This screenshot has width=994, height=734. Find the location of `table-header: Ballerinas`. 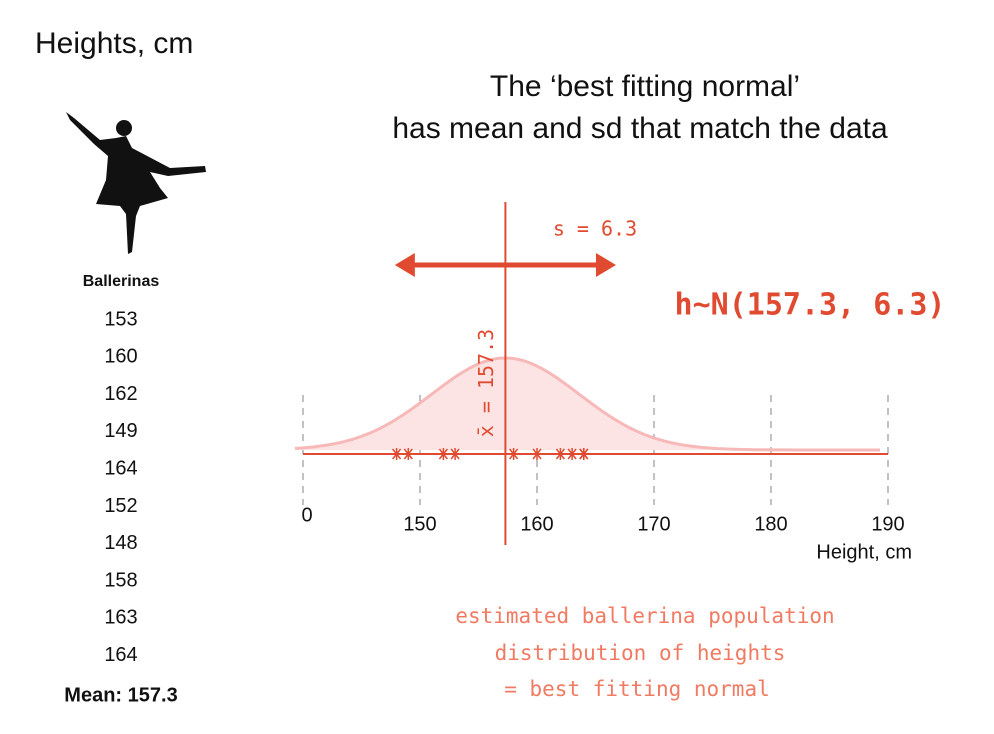

table-header: Ballerinas is located at coordinates (121, 281).